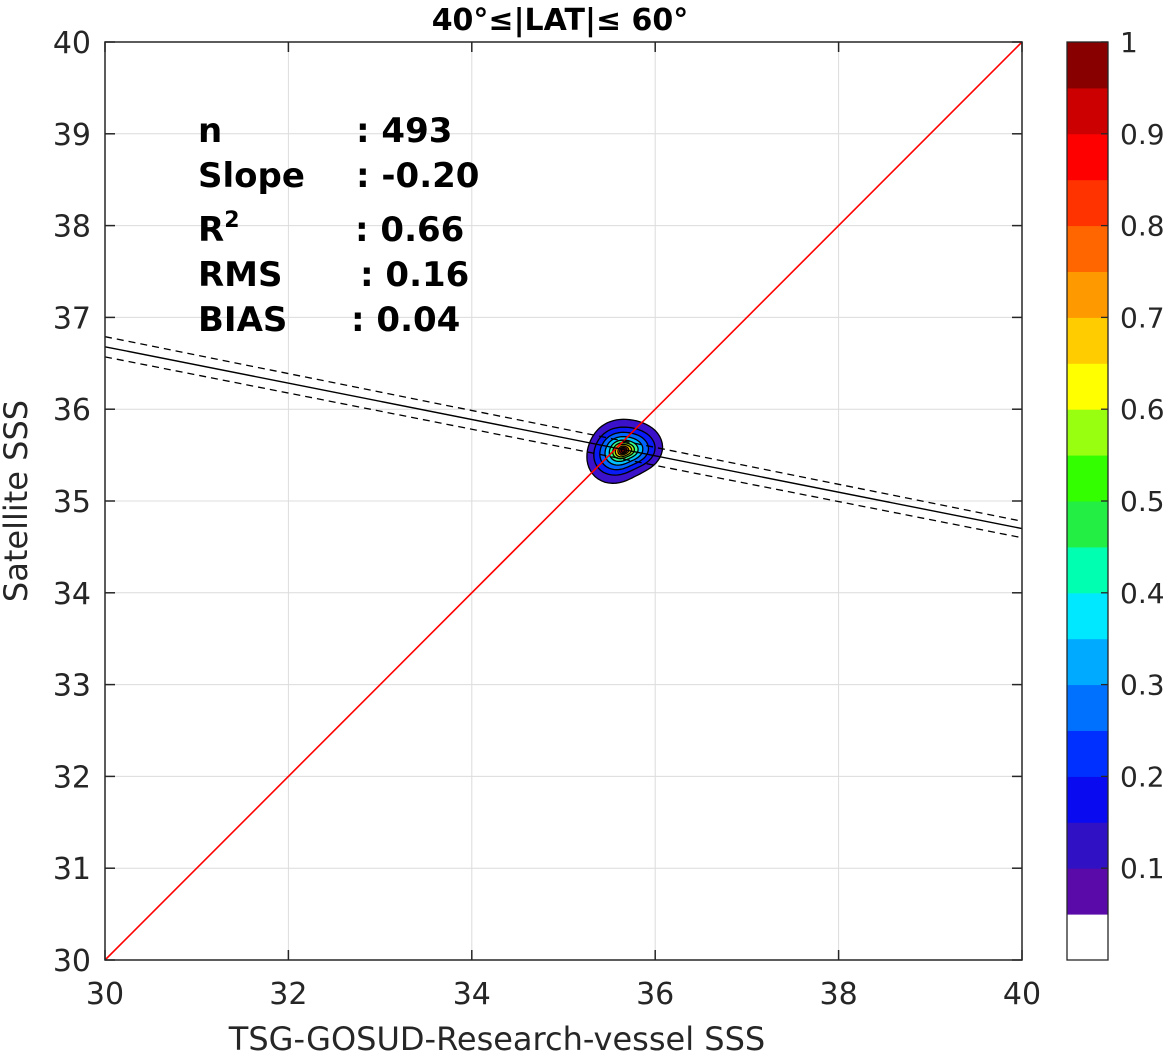 The image size is (1172, 1055). What do you see at coordinates (210, 131) in the screenshot?
I see `stat-label: n` at bounding box center [210, 131].